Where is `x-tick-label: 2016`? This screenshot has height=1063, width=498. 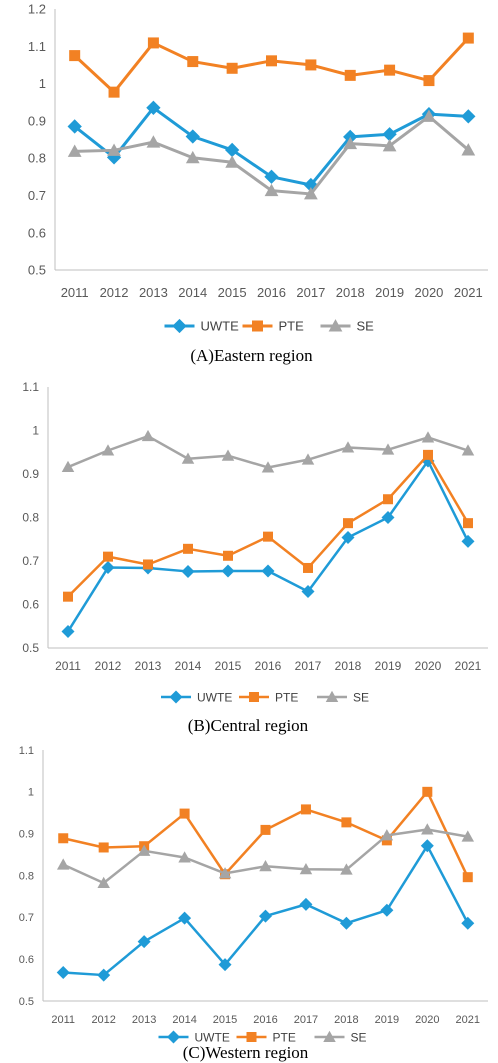 x-tick-label: 2016 is located at coordinates (268, 666).